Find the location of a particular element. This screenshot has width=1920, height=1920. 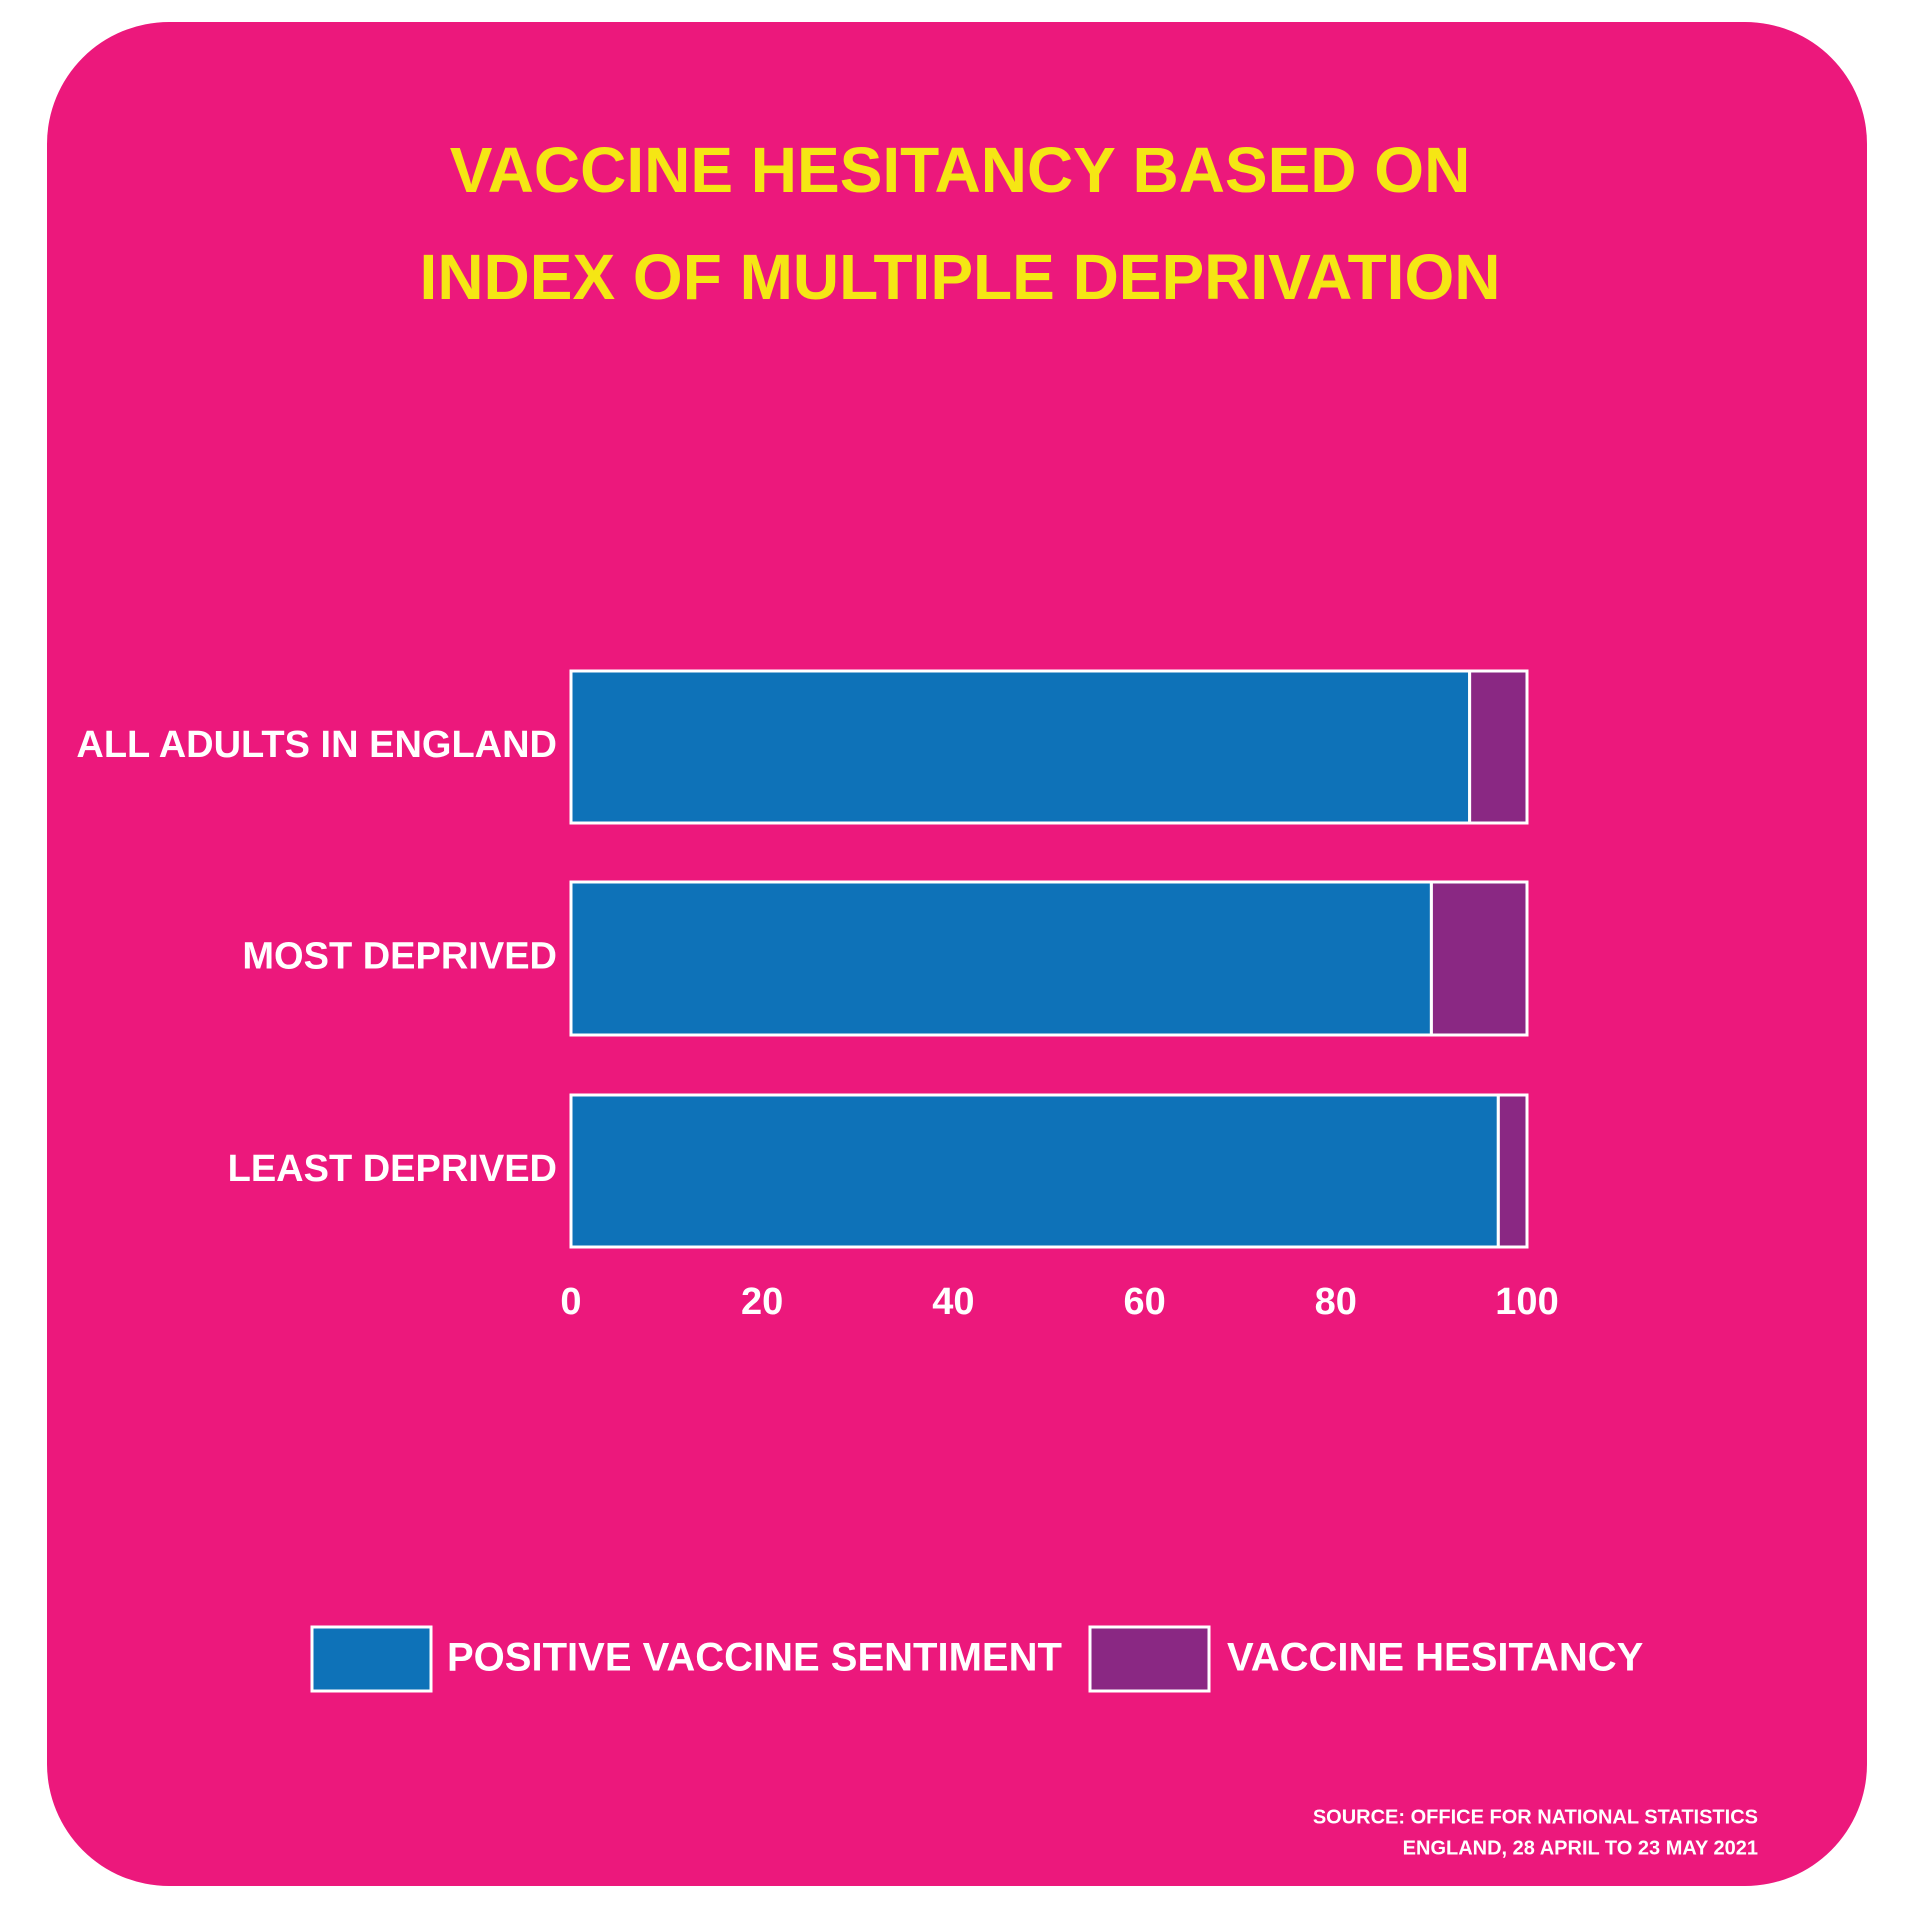

y-tick-label: LEAST DEPRIVED is located at coordinates (392, 1169).